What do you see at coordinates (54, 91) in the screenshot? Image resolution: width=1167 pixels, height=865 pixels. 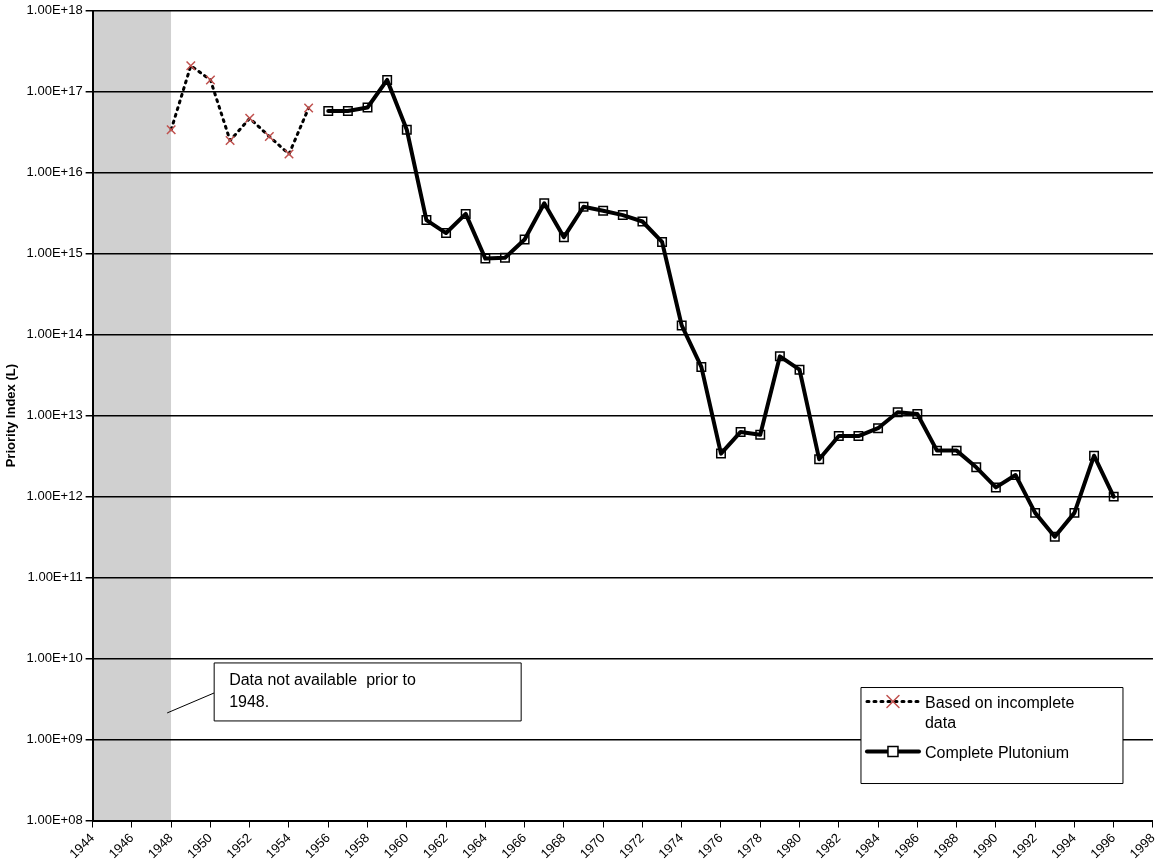 I see `y-tick-label: 1.00E+17` at bounding box center [54, 91].